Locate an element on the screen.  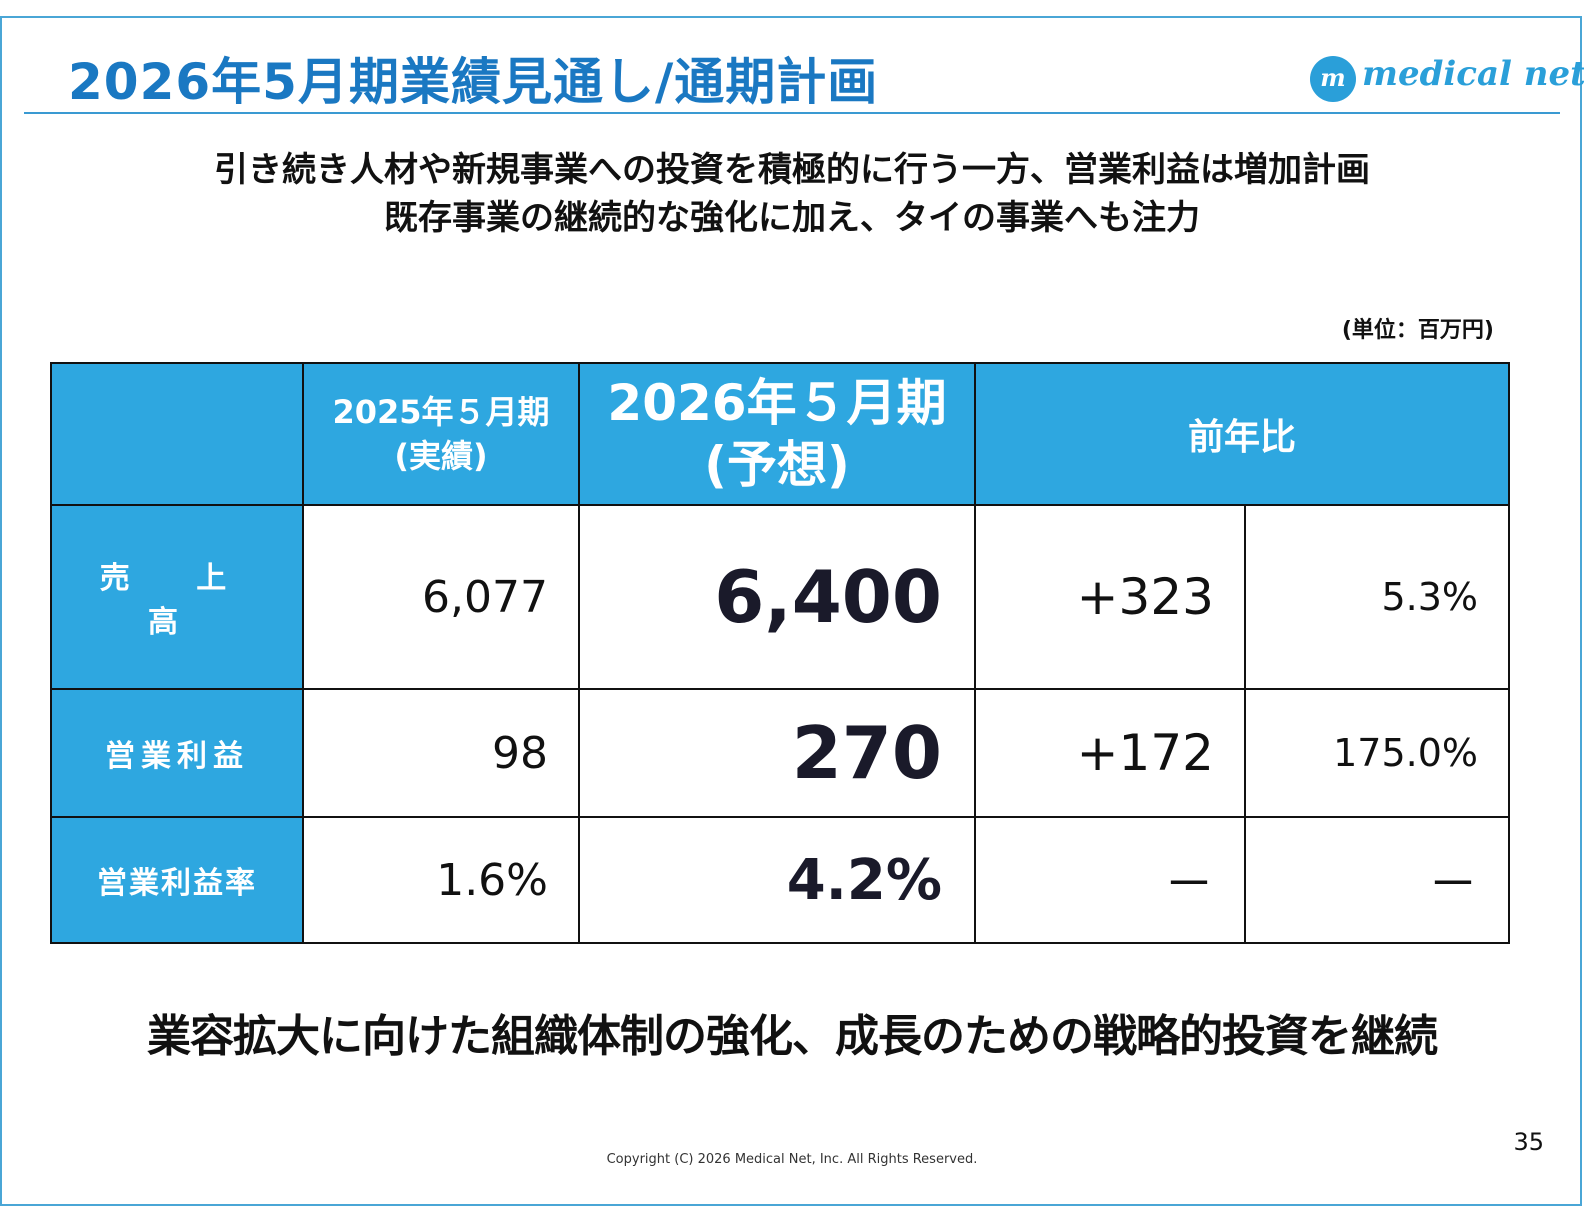
table-row: 営業利益率 1.6% 4.2% － － is located at coordinates (780, 880).